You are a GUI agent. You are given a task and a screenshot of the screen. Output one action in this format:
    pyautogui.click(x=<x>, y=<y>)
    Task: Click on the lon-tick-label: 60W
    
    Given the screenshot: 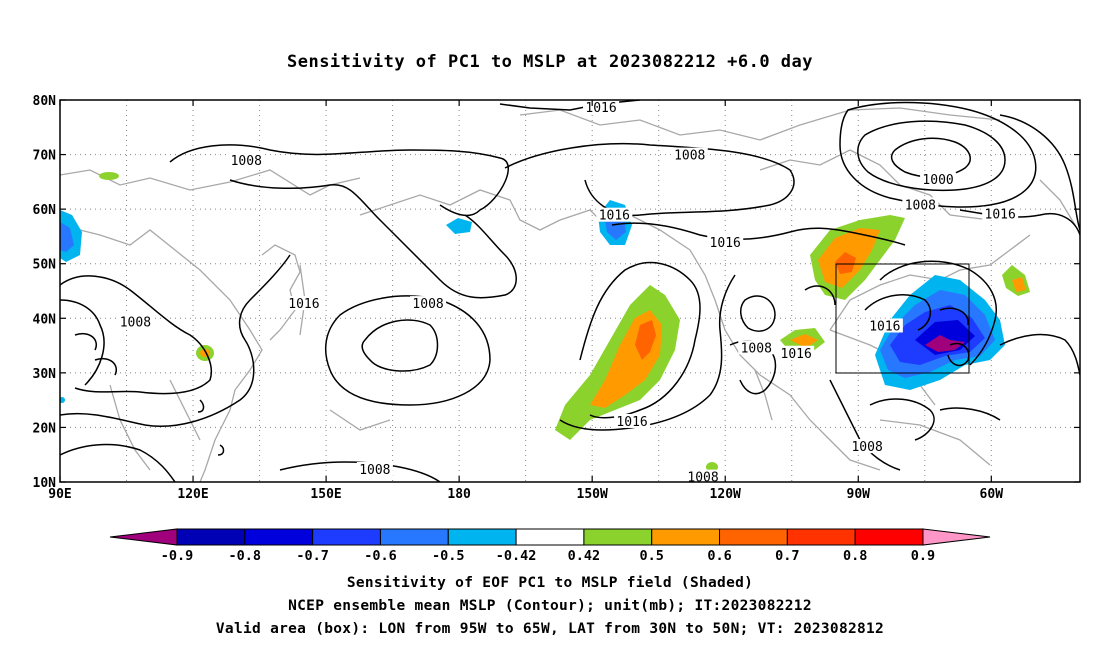 What is the action you would take?
    pyautogui.click(x=992, y=494)
    